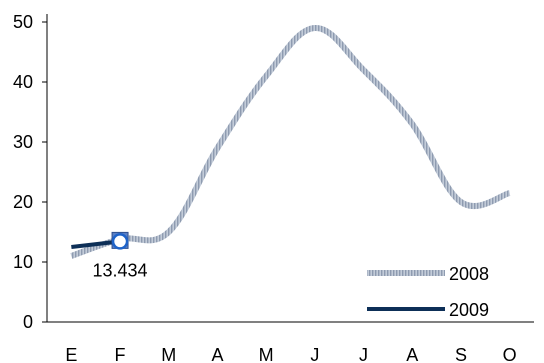  I want to click on data-label-0: 13.434, so click(120, 270).